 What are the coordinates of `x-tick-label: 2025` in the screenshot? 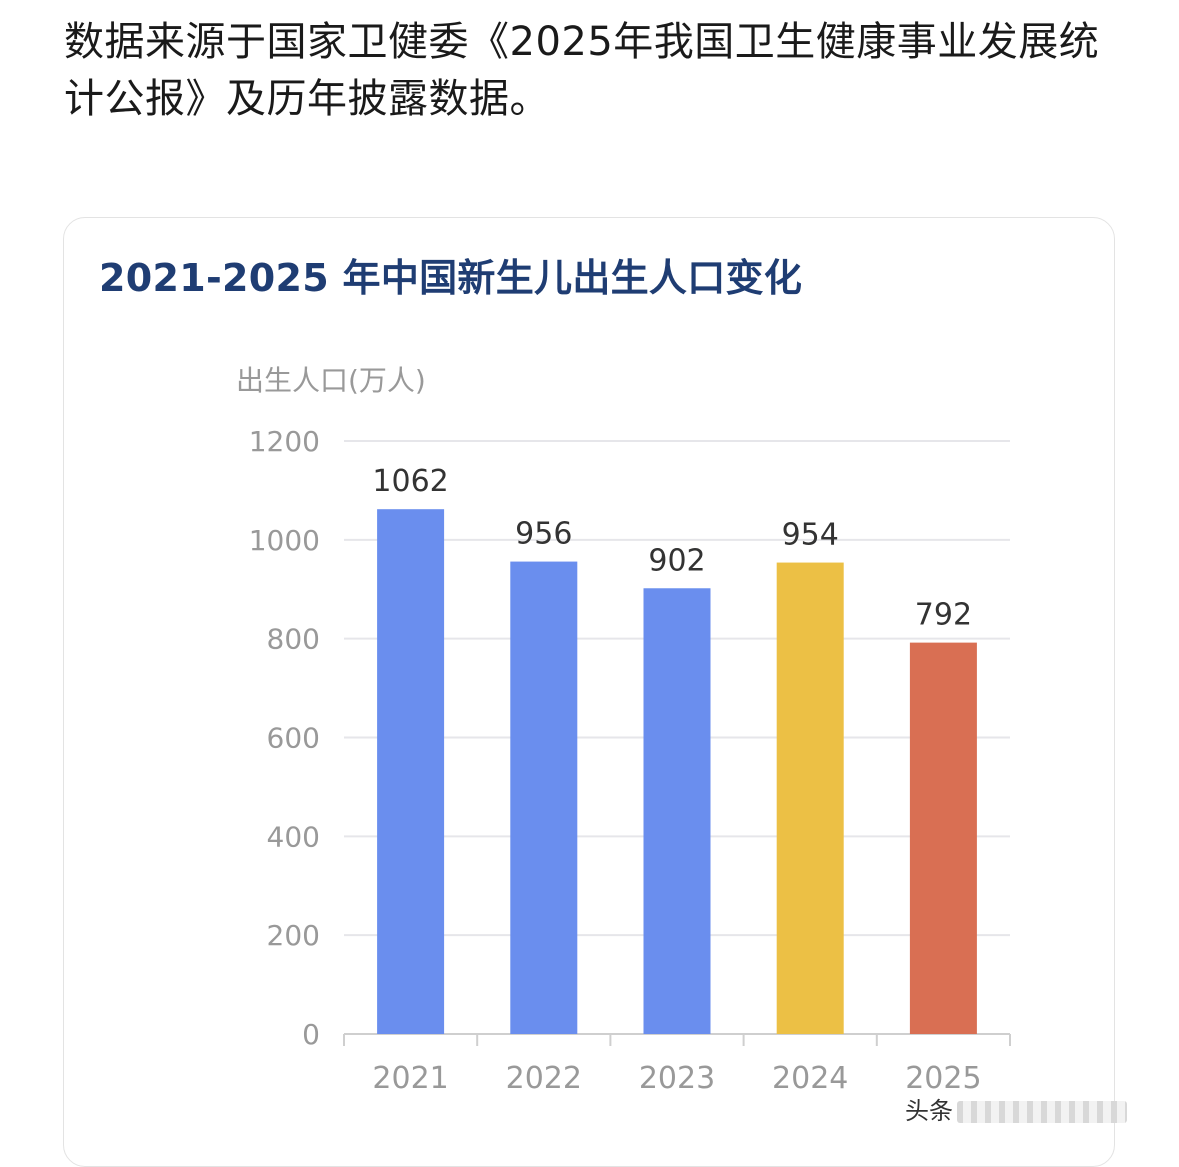 It's located at (943, 1078).